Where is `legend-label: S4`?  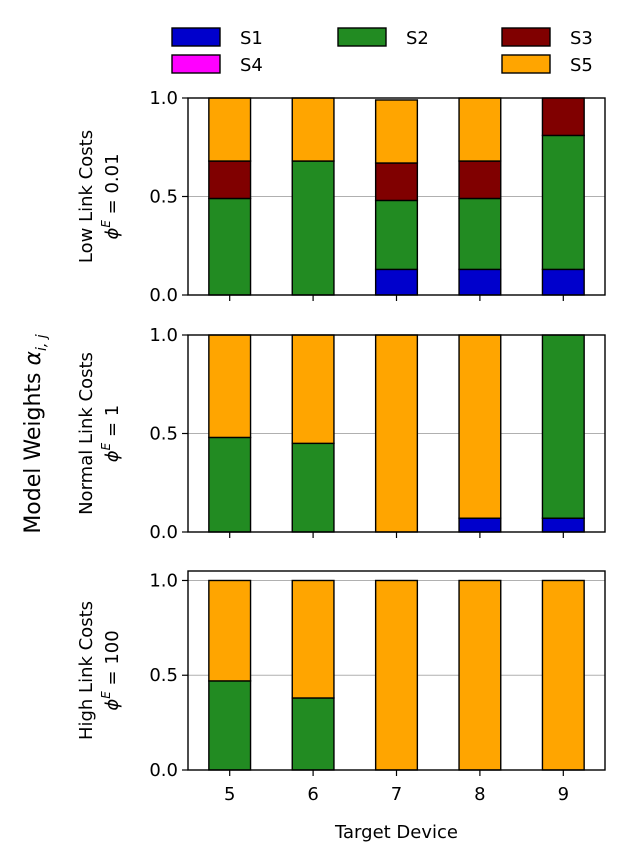
legend-label: S4 is located at coordinates (251, 65).